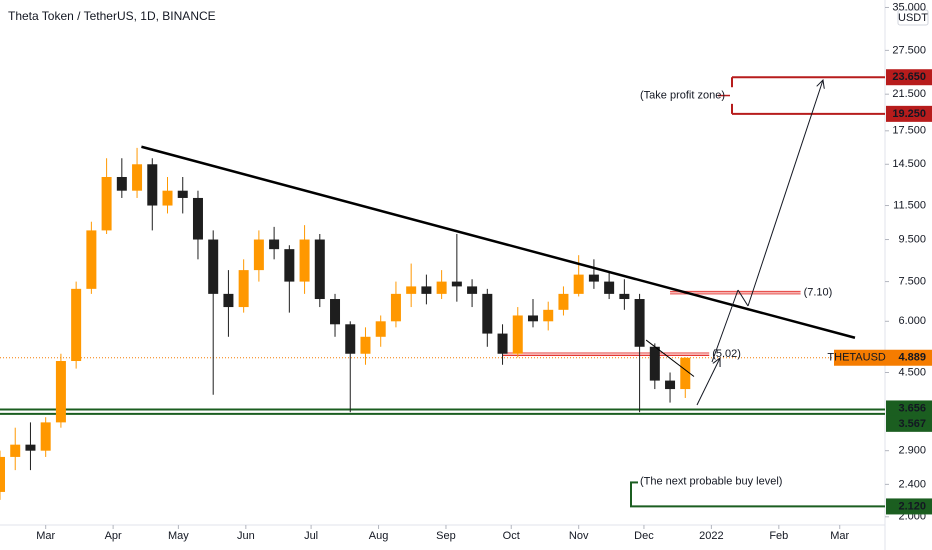 The height and width of the screenshot is (550, 932). What do you see at coordinates (912, 372) in the screenshot?
I see `y-tick-label: 4.500` at bounding box center [912, 372].